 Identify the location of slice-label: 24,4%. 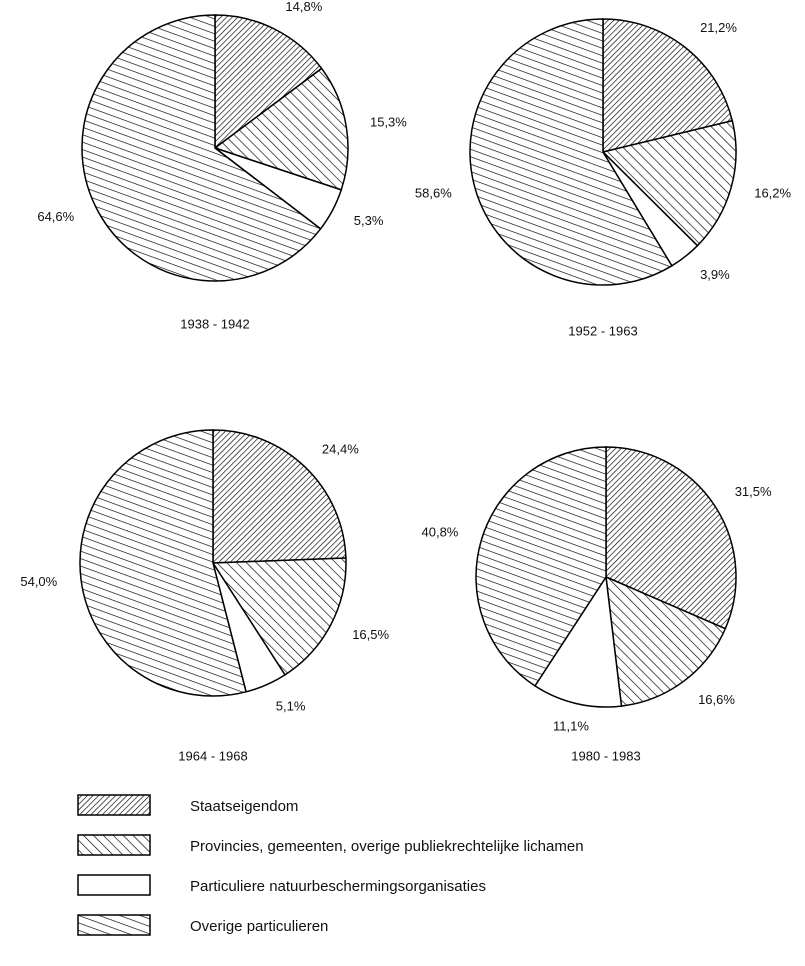
(340, 448).